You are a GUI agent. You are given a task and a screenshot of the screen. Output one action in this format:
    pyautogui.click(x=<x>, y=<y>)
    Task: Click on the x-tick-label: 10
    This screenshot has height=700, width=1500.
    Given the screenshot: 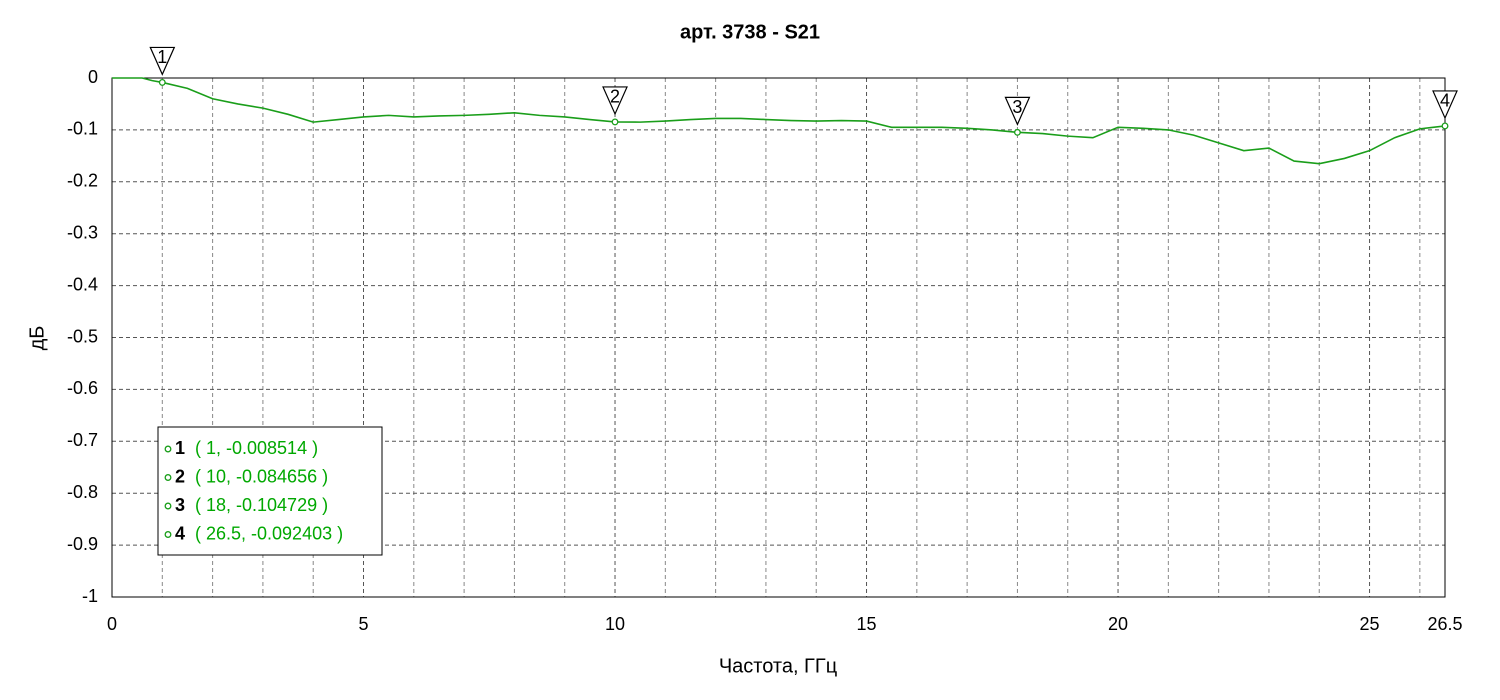 What is the action you would take?
    pyautogui.click(x=615, y=624)
    